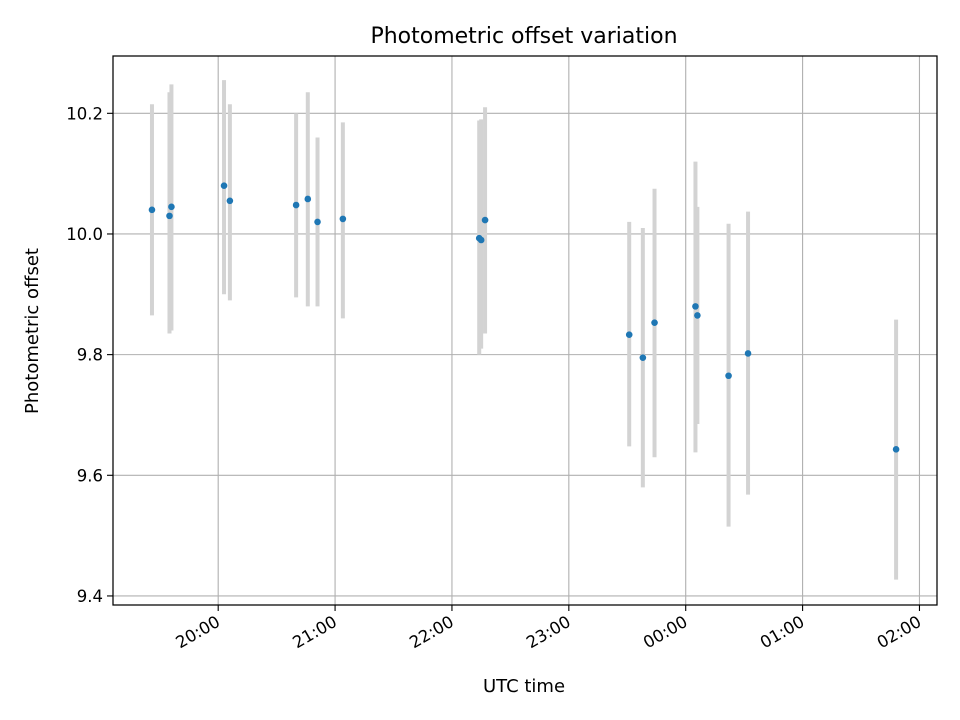 This screenshot has width=960, height=720. I want to click on x-tick-label: 20:00, so click(198, 632).